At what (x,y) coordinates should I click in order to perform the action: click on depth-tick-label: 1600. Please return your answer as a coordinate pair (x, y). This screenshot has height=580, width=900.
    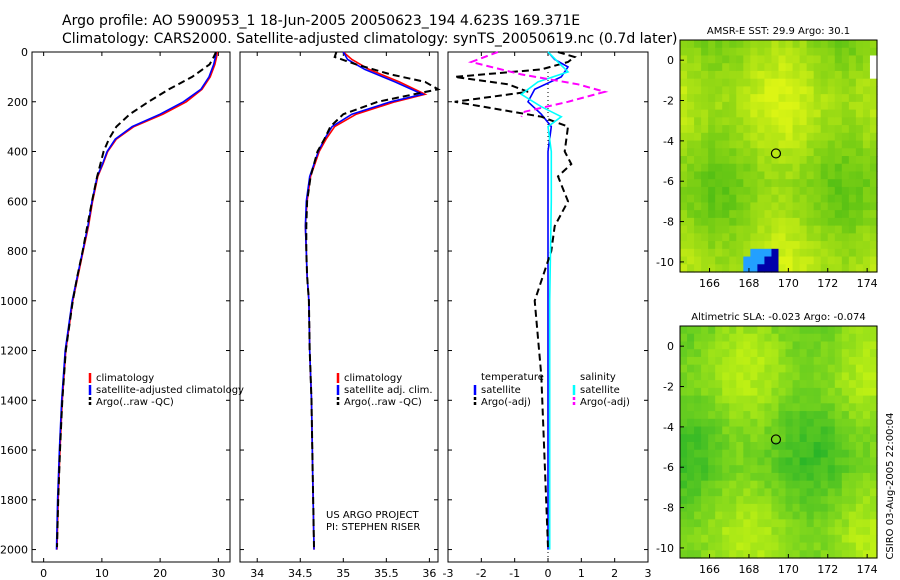
    Looking at the image, I should click on (14, 450).